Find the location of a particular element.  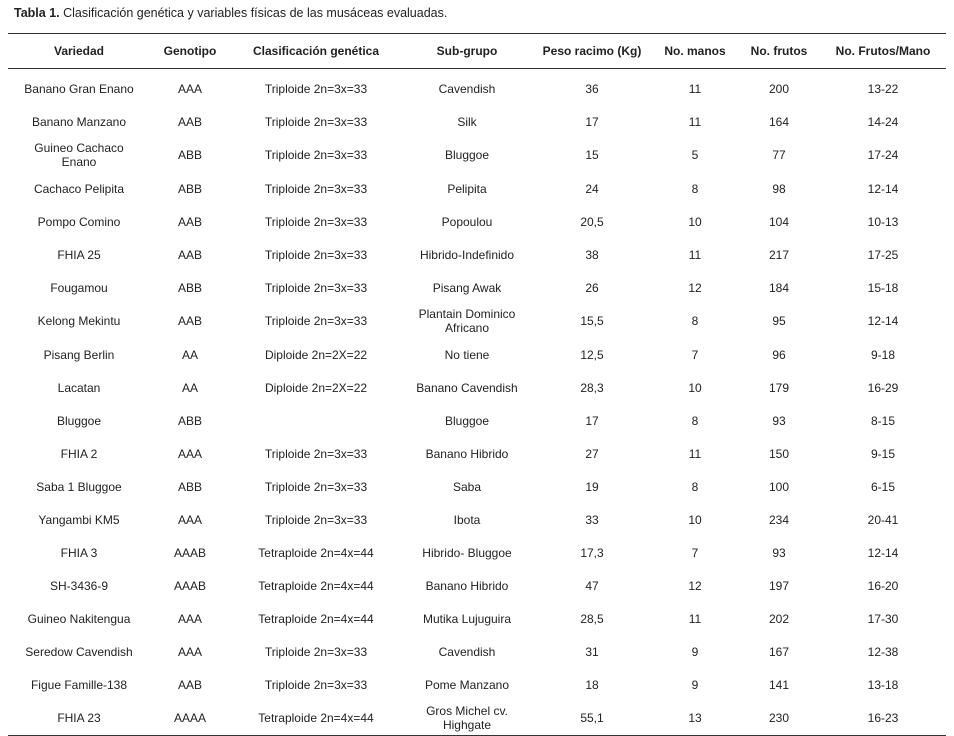

cell-text: 77 is located at coordinates (779, 155).